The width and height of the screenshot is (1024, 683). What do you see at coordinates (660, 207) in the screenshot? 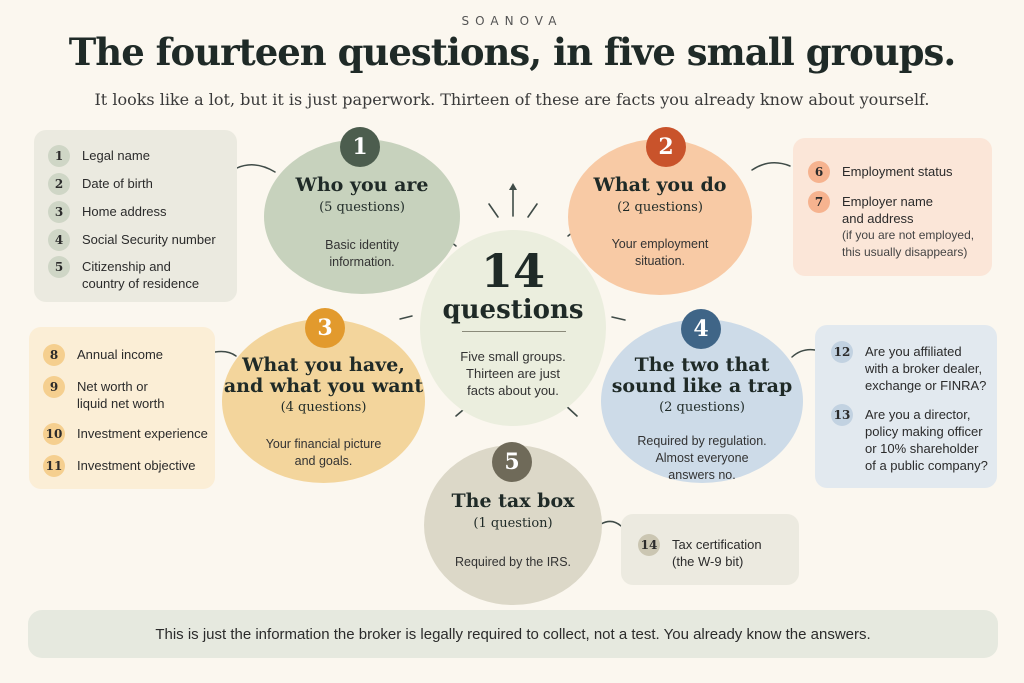
I see `group-2-count: (2 questions)` at bounding box center [660, 207].